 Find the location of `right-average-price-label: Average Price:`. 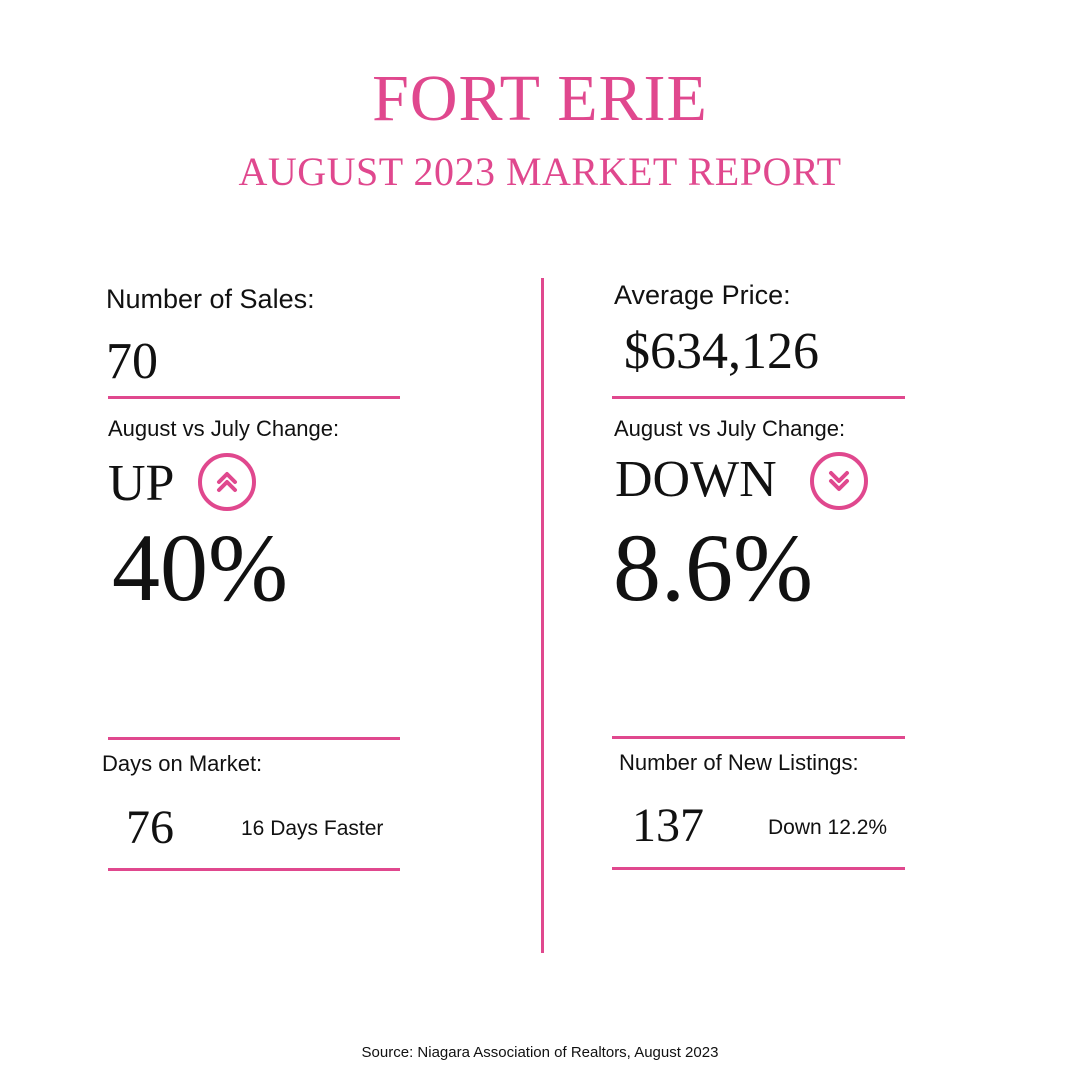

right-average-price-label: Average Price: is located at coordinates (702, 295).